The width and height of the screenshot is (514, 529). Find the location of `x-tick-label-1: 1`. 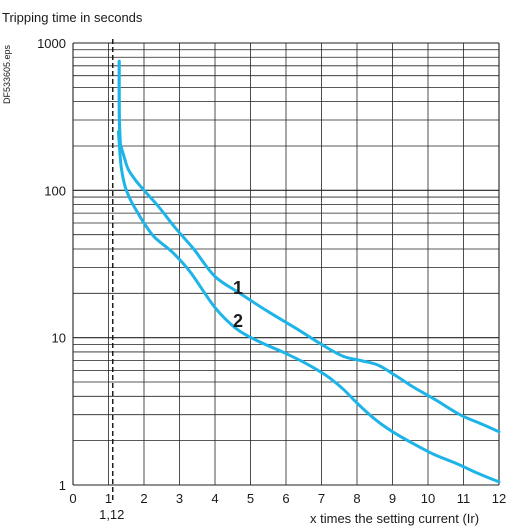

x-tick-label-1: 1 is located at coordinates (108, 498).